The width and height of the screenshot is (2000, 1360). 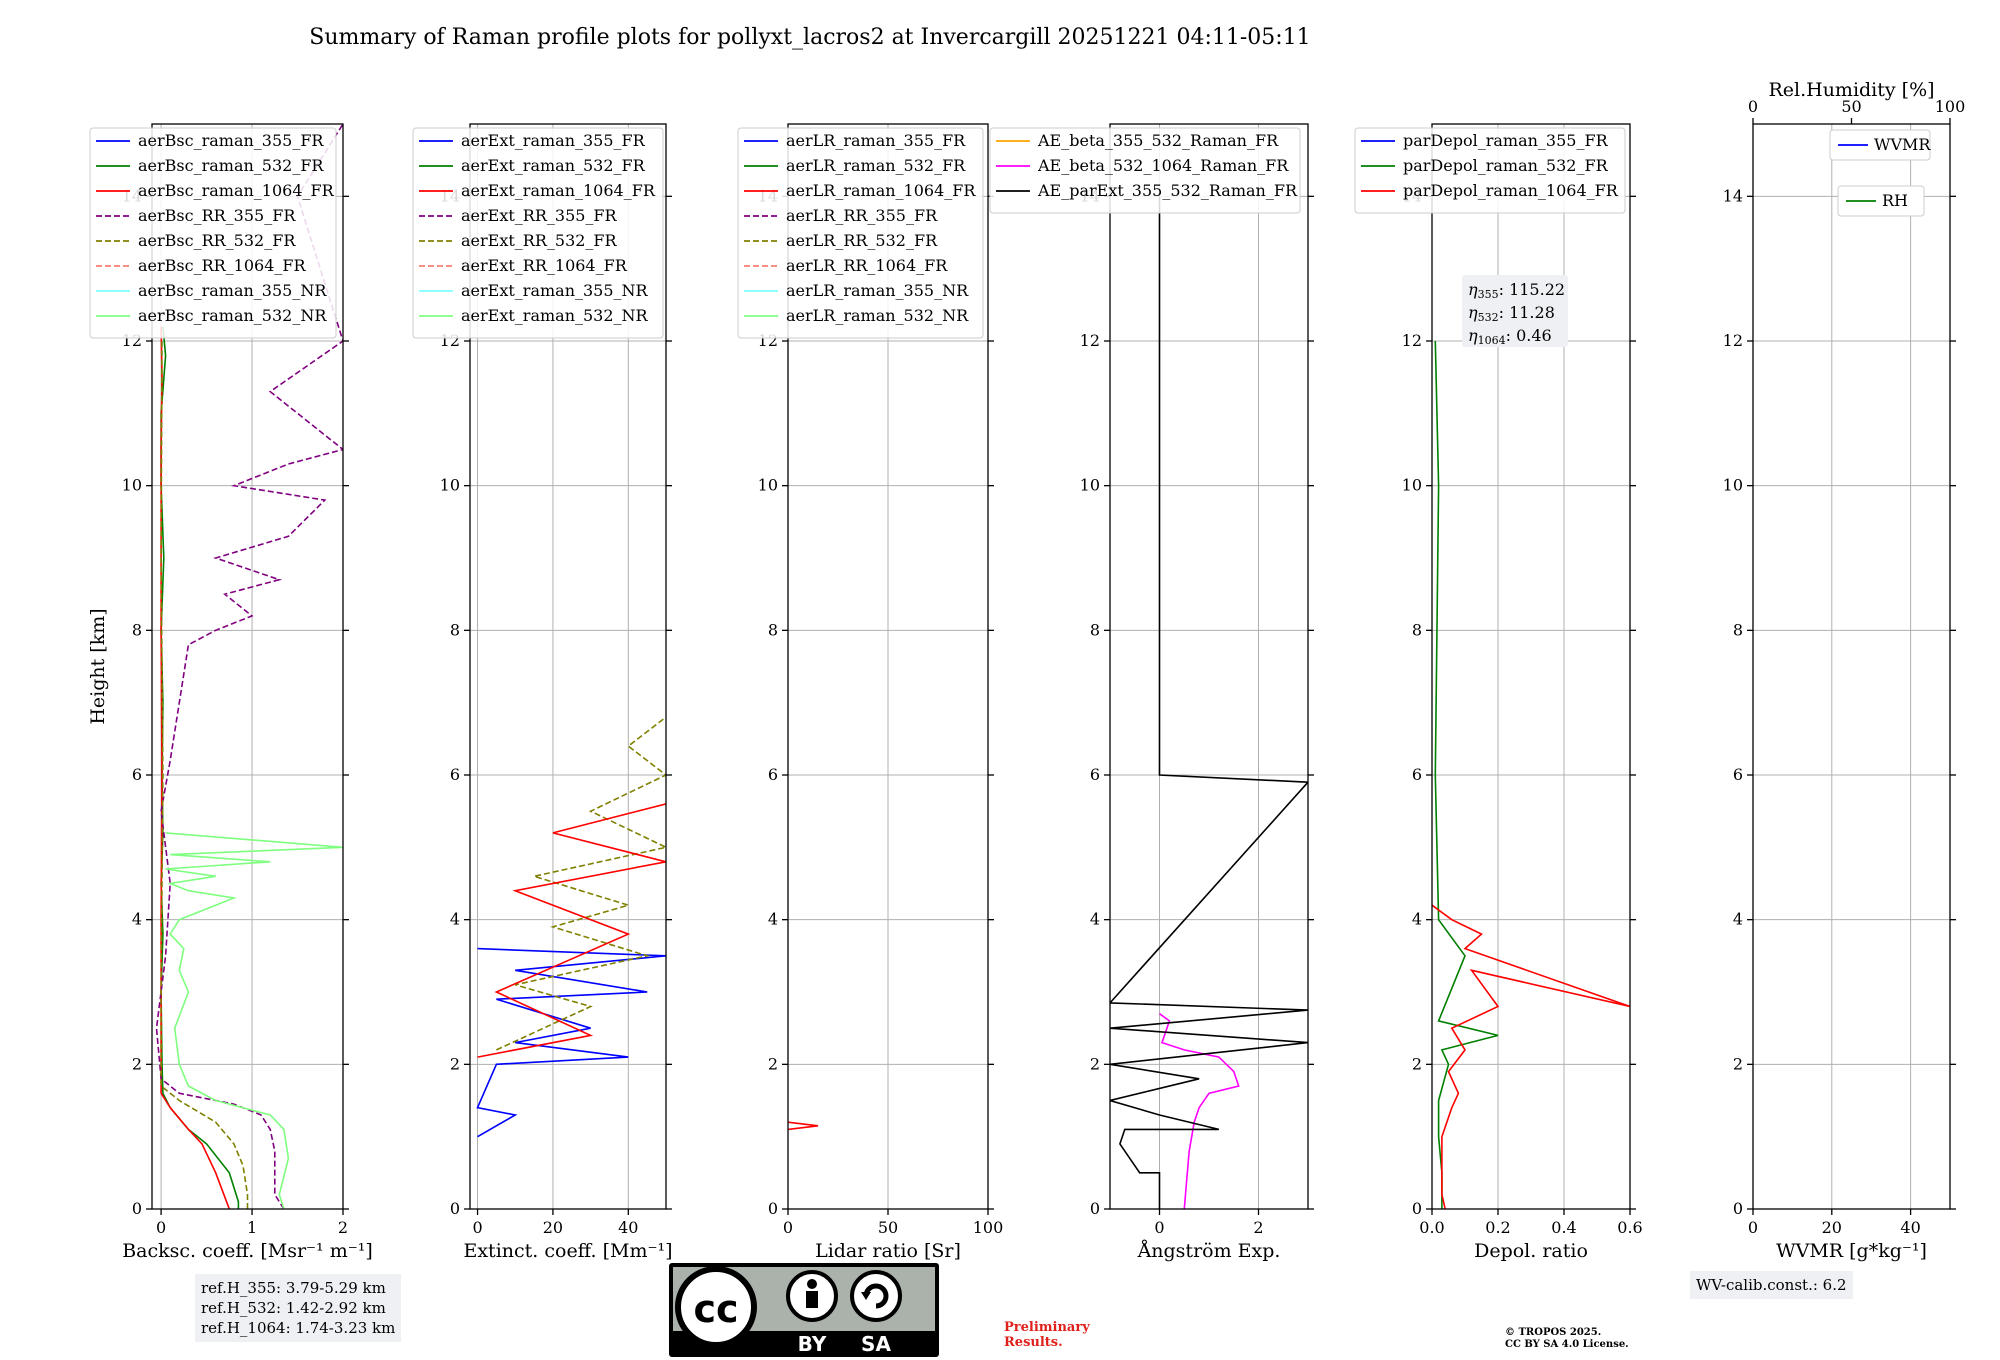 What do you see at coordinates (553, 165) in the screenshot?
I see `legend-label: aerExt_raman_532_FR` at bounding box center [553, 165].